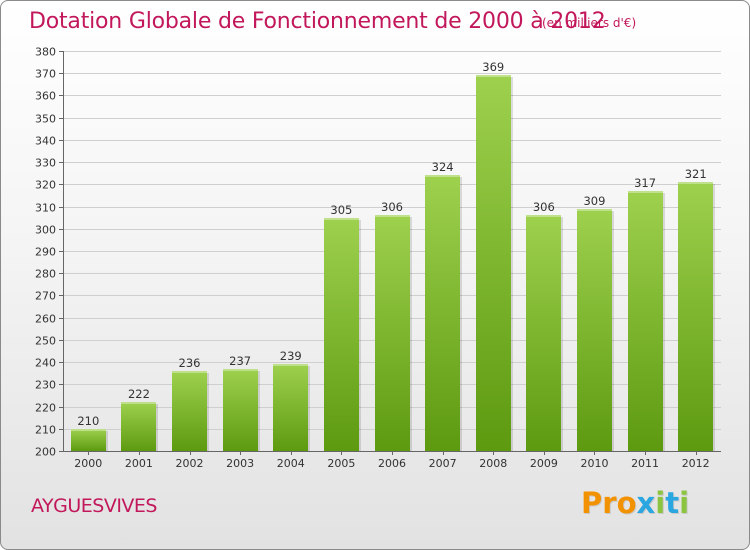 The height and width of the screenshot is (550, 750). Describe the element at coordinates (341, 210) in the screenshot. I see `bar-value-label: 305` at that location.